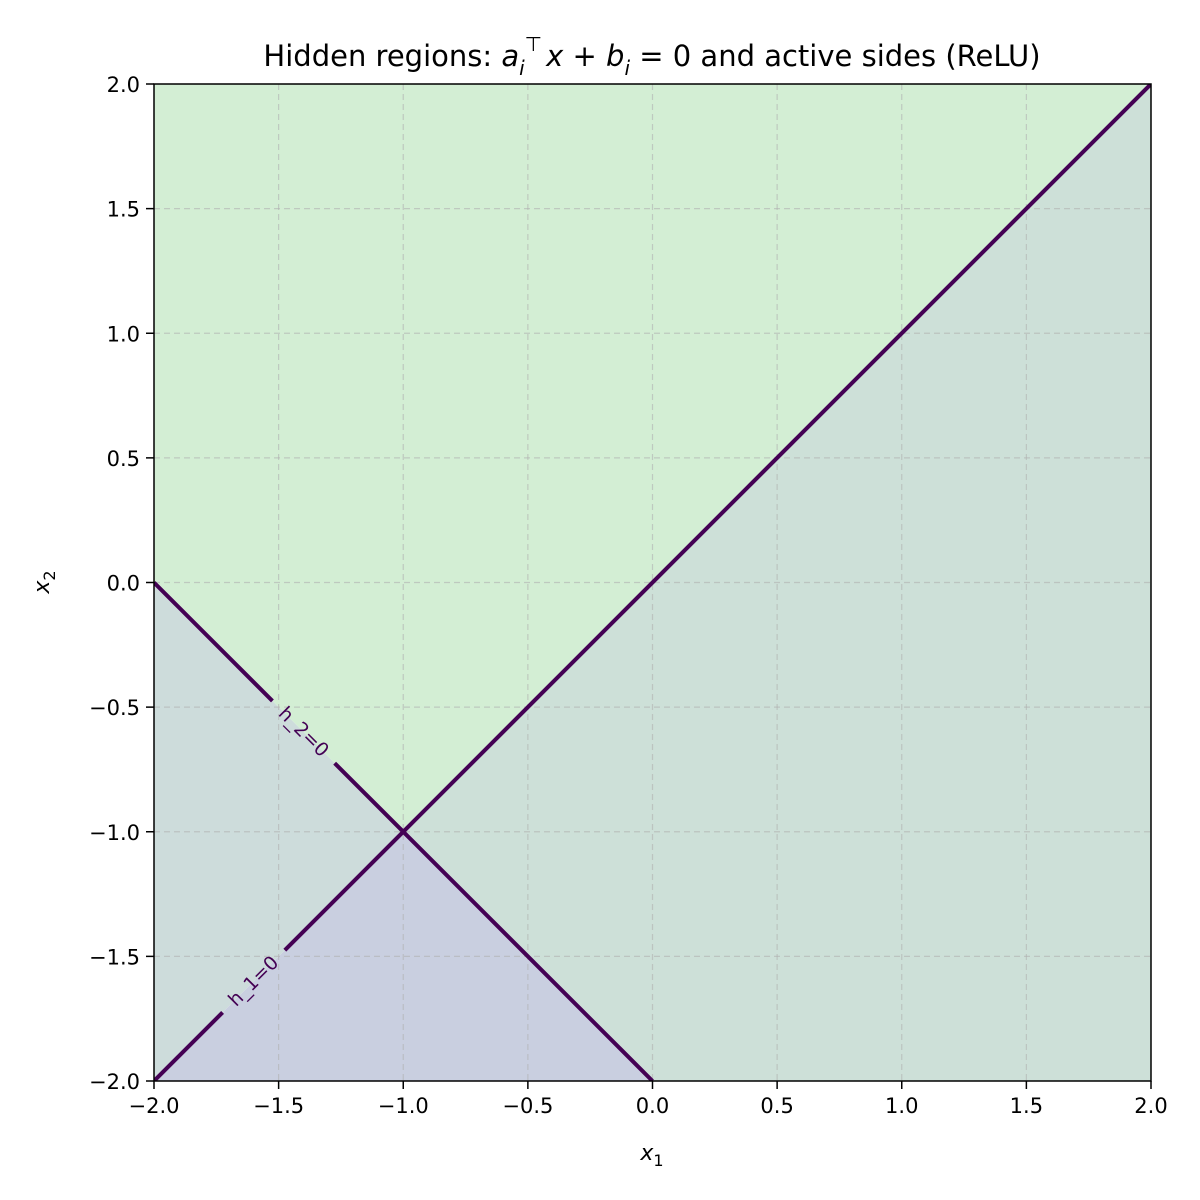 The image size is (1200, 1200). Describe the element at coordinates (510, 56) in the screenshot. I see `title-a: a` at that location.